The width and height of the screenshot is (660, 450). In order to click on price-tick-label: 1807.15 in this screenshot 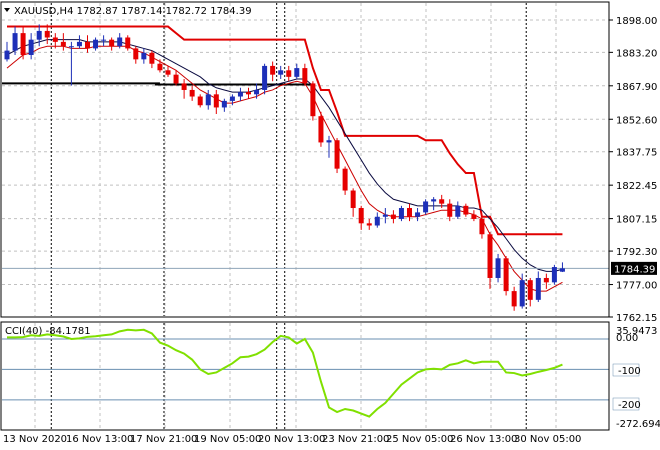, I will do `click(636, 220)`.